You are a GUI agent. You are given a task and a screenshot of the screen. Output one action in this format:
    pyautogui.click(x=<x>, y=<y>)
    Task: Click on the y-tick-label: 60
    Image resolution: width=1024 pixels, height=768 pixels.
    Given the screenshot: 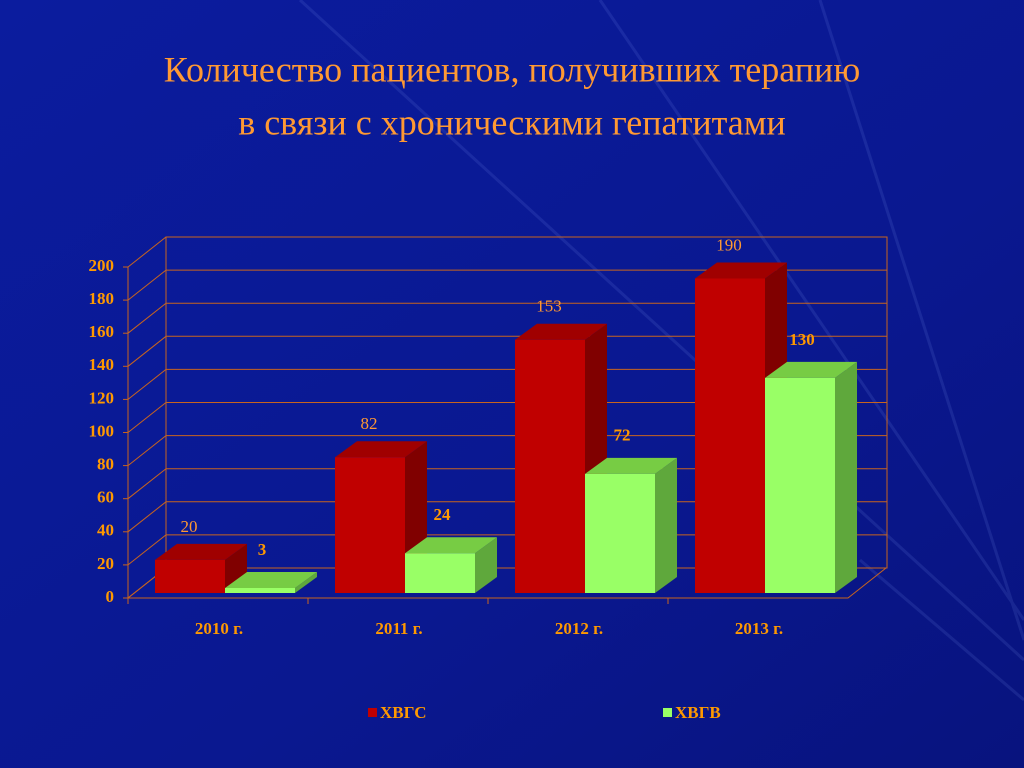 What is the action you would take?
    pyautogui.click(x=105, y=497)
    